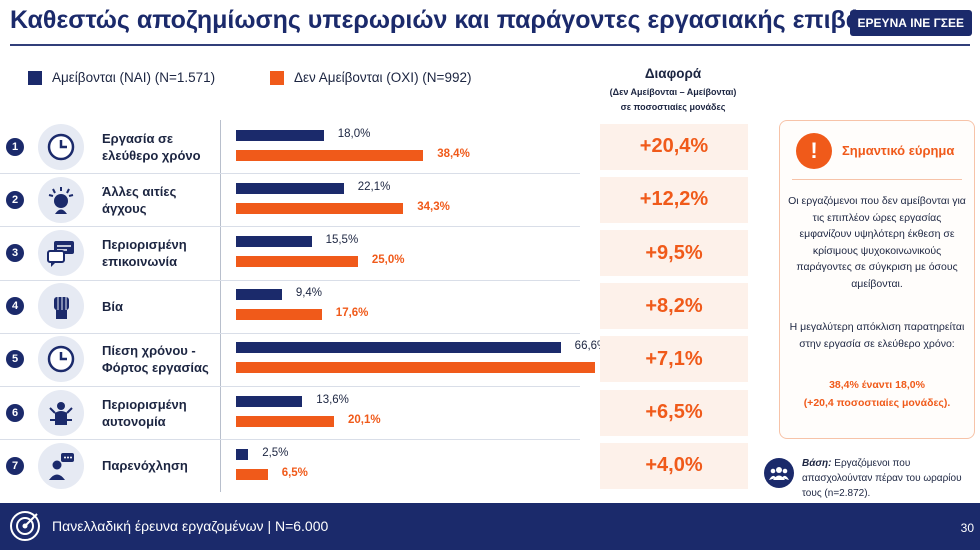 Image resolution: width=980 pixels, height=550 pixels. I want to click on bar-value-nai: 66,6%, so click(591, 346).